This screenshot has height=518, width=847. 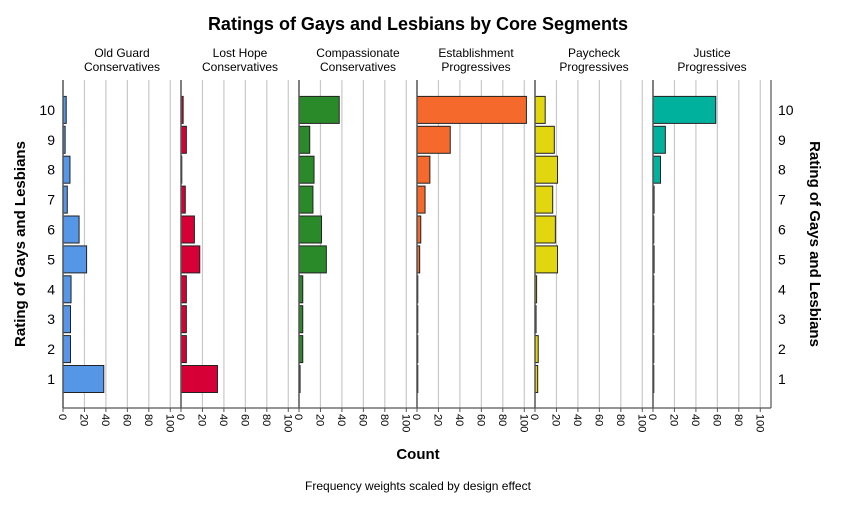 I want to click on y-tick-label-right: 10, so click(x=786, y=110).